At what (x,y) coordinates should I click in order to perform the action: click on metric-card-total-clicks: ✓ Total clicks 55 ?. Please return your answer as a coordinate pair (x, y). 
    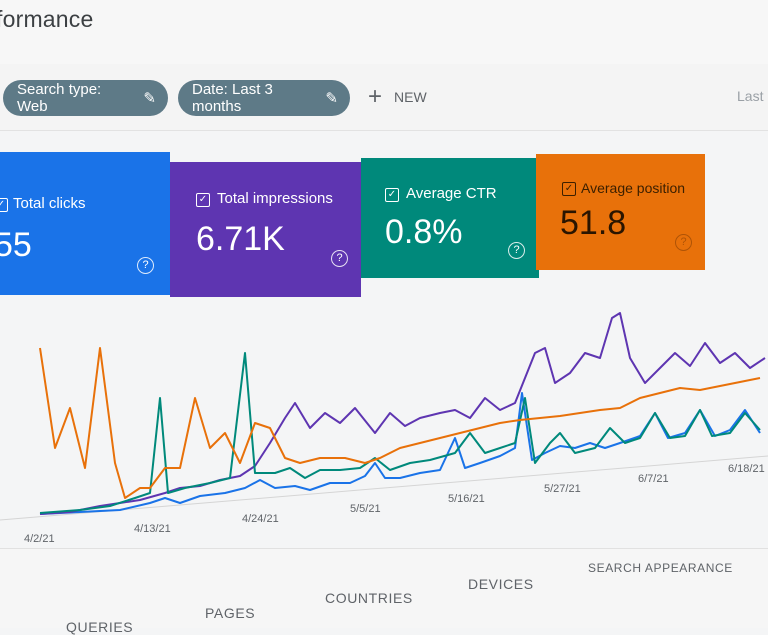
    Looking at the image, I should click on (85, 223).